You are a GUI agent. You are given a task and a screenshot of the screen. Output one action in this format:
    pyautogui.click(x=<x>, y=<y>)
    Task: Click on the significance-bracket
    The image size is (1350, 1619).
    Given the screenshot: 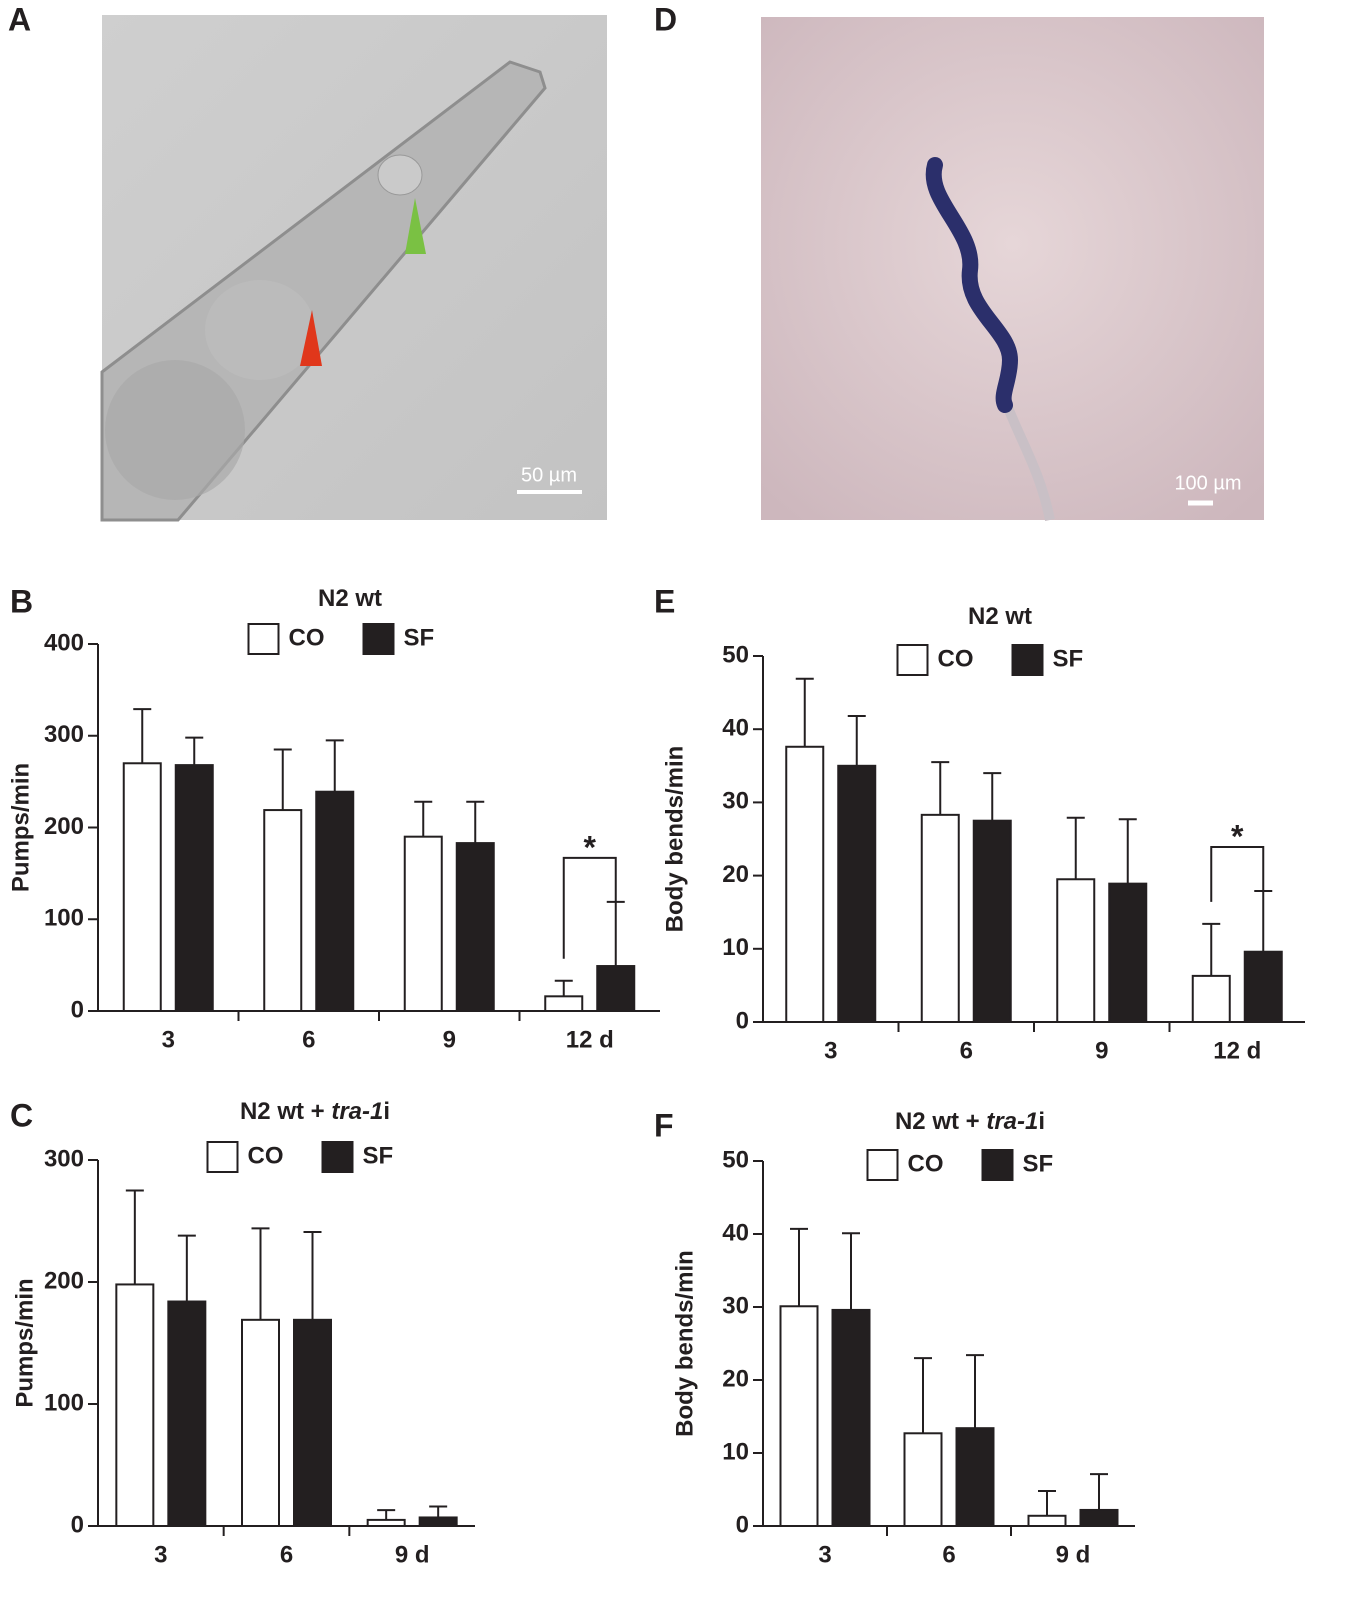 What is the action you would take?
    pyautogui.click(x=589, y=907)
    